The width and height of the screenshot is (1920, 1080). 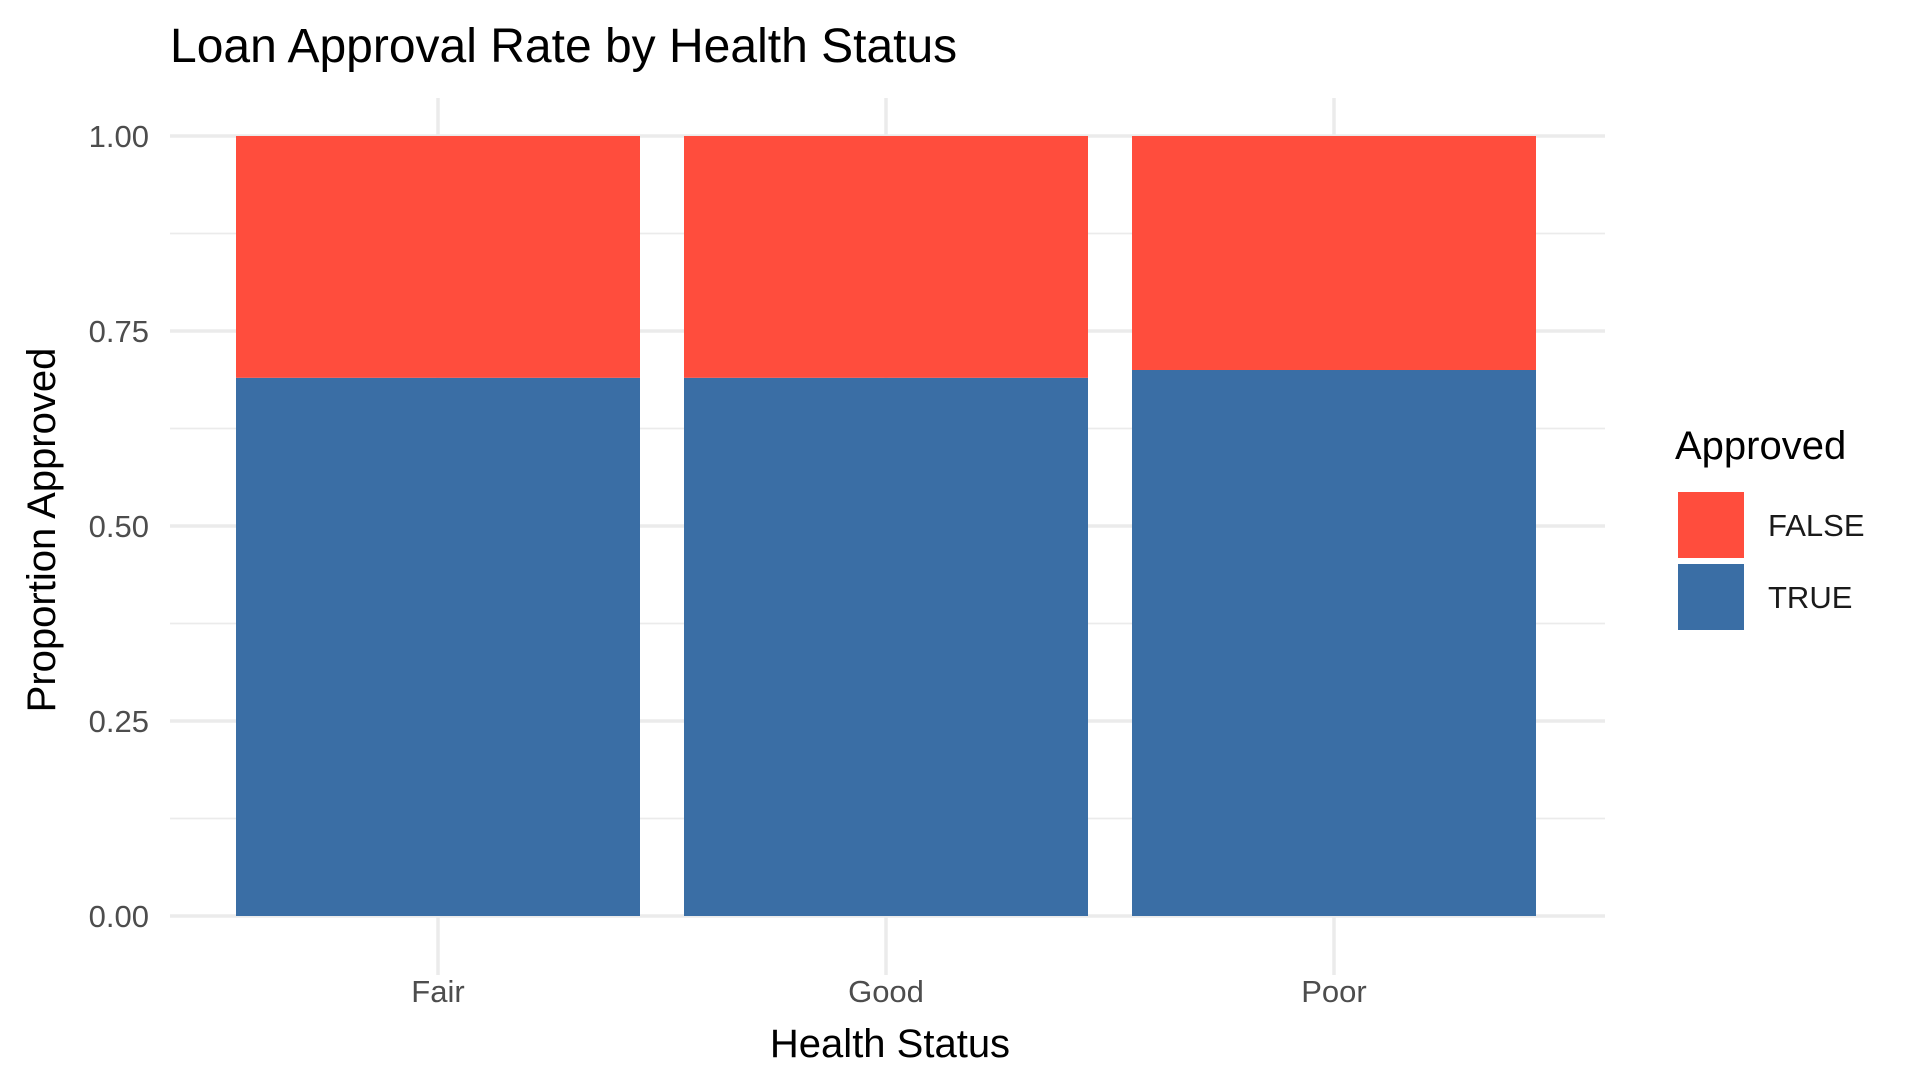 What do you see at coordinates (437, 991) in the screenshot?
I see `x-tick-label: Fair` at bounding box center [437, 991].